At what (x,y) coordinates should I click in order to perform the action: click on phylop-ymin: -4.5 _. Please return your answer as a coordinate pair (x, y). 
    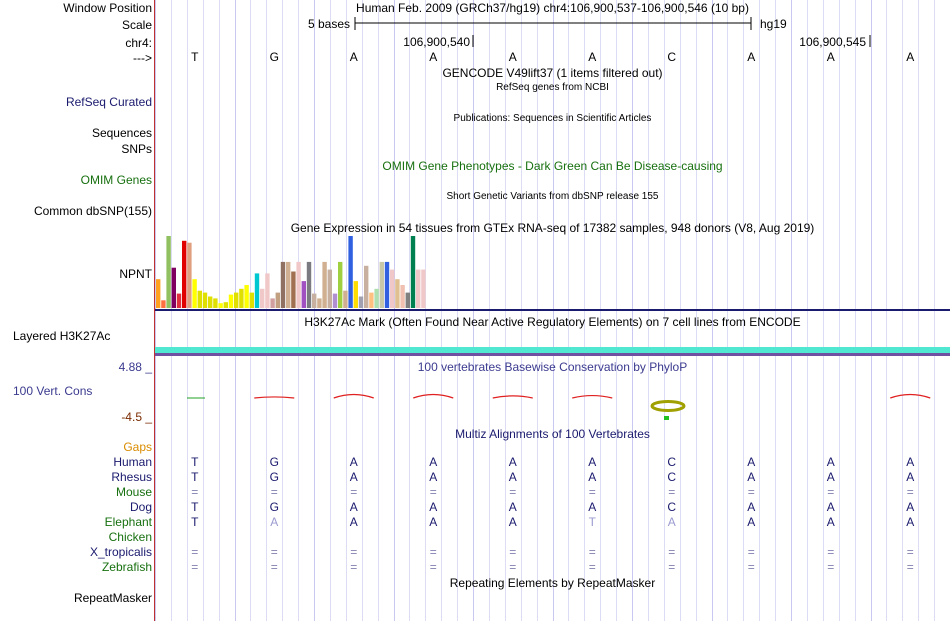
    Looking at the image, I should click on (136, 417).